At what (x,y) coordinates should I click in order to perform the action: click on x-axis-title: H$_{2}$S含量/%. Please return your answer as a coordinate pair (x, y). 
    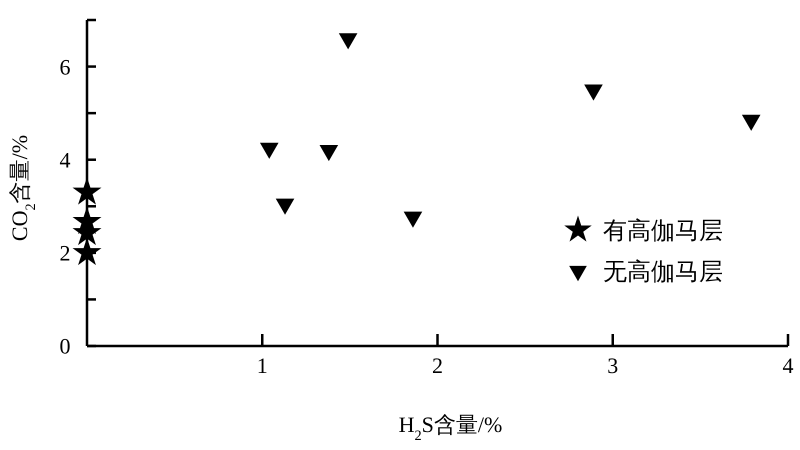
    Looking at the image, I should click on (450, 428).